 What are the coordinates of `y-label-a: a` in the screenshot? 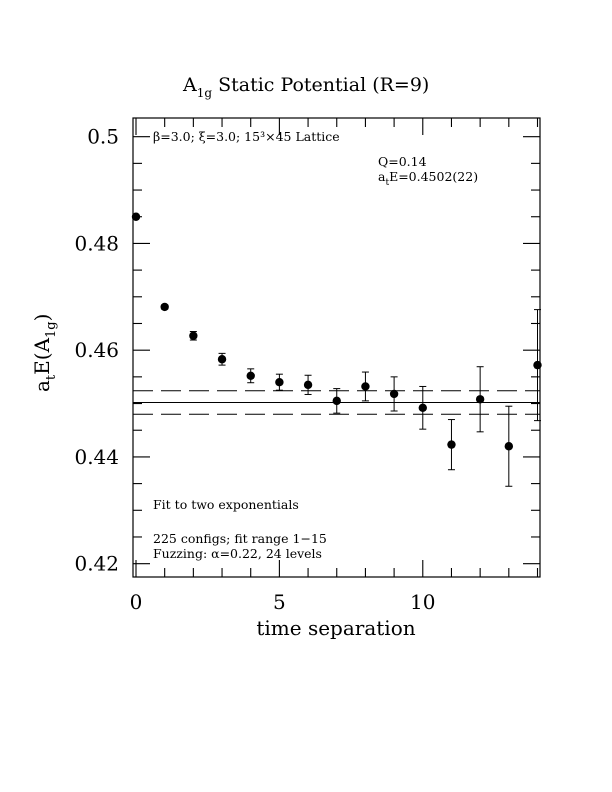 It's located at (42, 386).